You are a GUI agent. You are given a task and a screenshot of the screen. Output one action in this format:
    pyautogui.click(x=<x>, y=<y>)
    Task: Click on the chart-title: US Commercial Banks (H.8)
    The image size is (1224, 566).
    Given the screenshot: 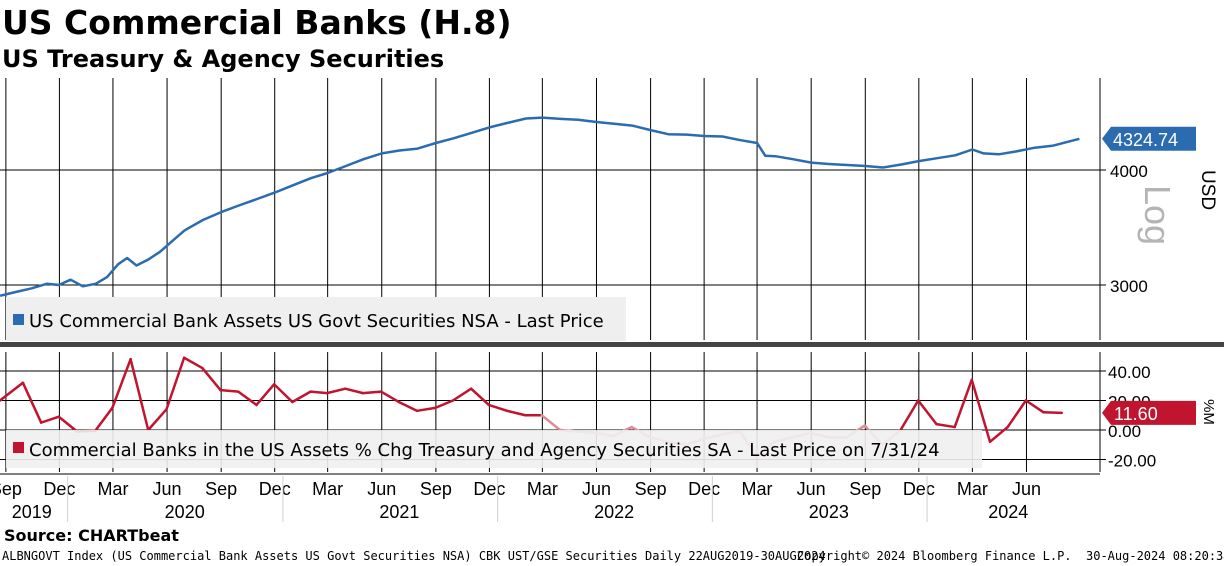 What is the action you would take?
    pyautogui.click(x=257, y=22)
    